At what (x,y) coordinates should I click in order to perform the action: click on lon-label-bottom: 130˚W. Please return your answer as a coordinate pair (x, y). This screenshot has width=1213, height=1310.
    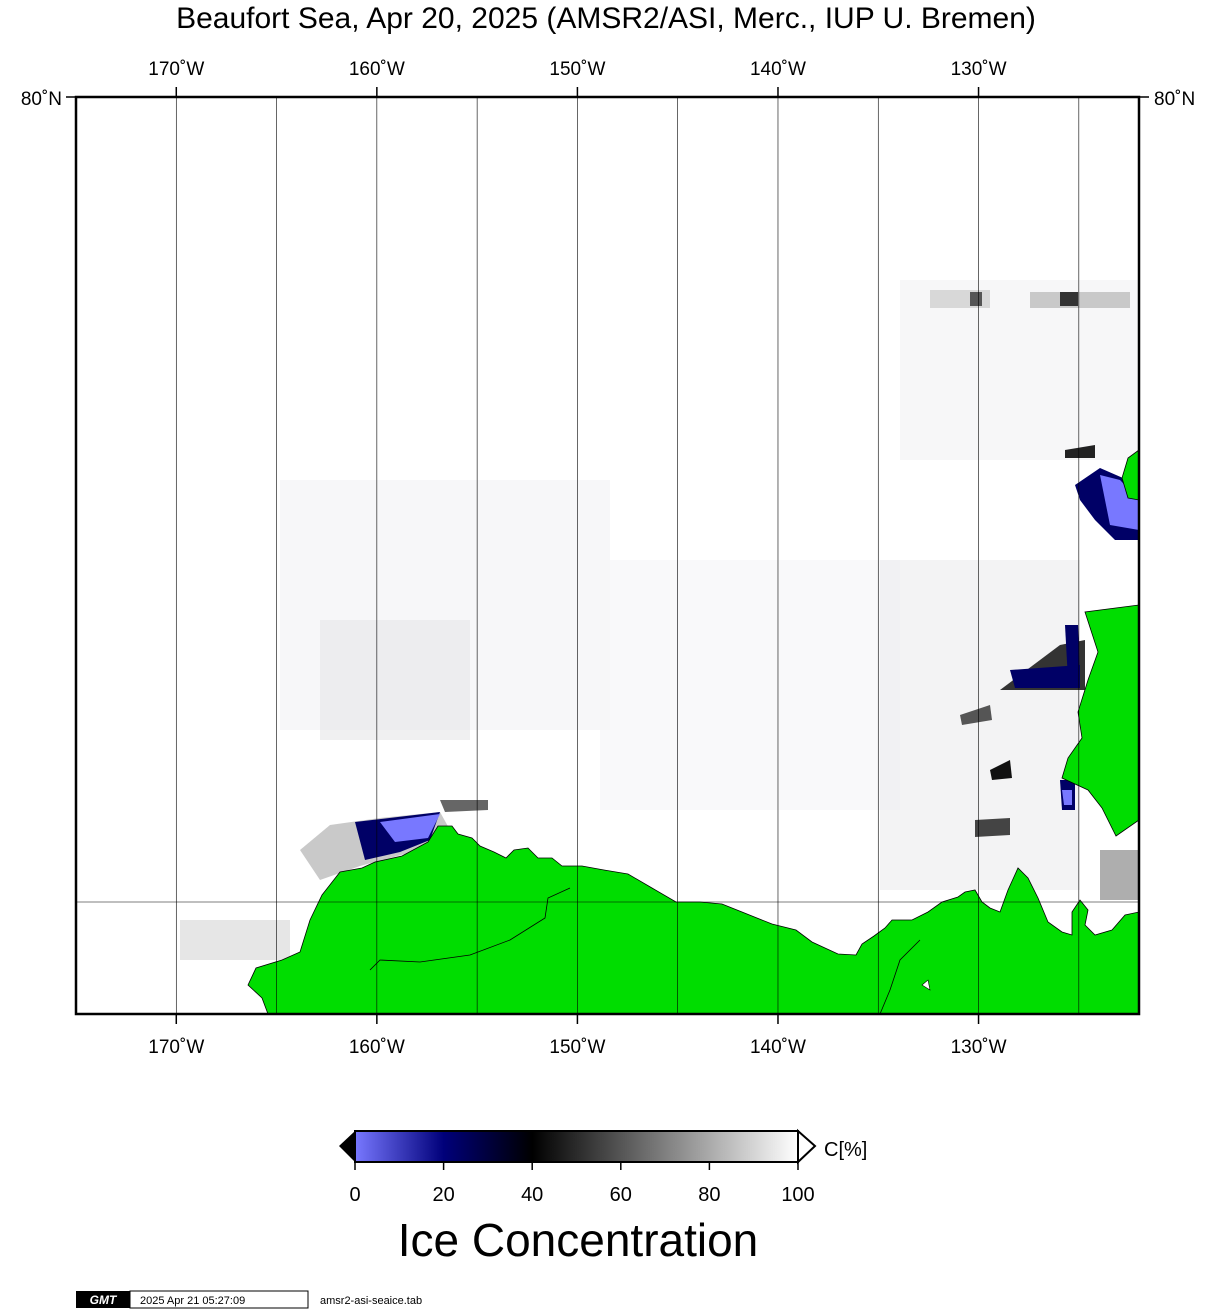
    Looking at the image, I should click on (979, 1047).